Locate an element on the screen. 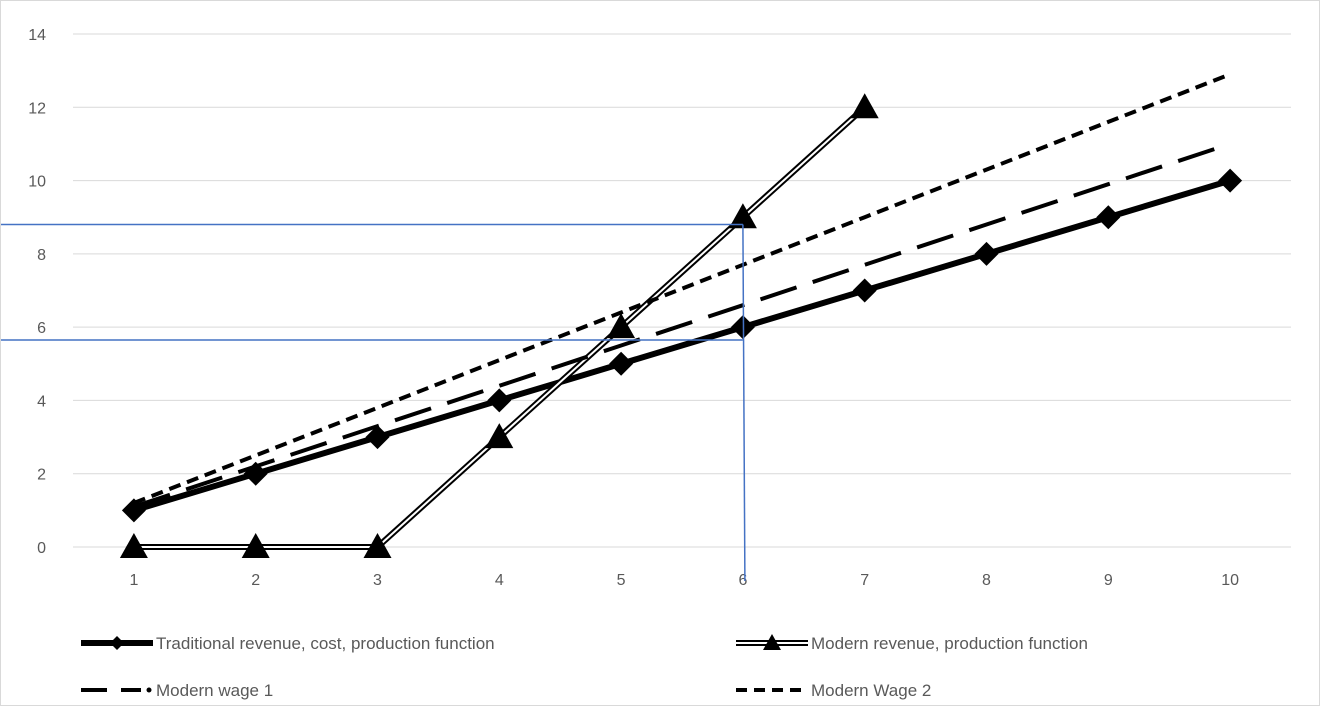 The width and height of the screenshot is (1320, 707). x-tick-label-9: 9 is located at coordinates (1108, 580).